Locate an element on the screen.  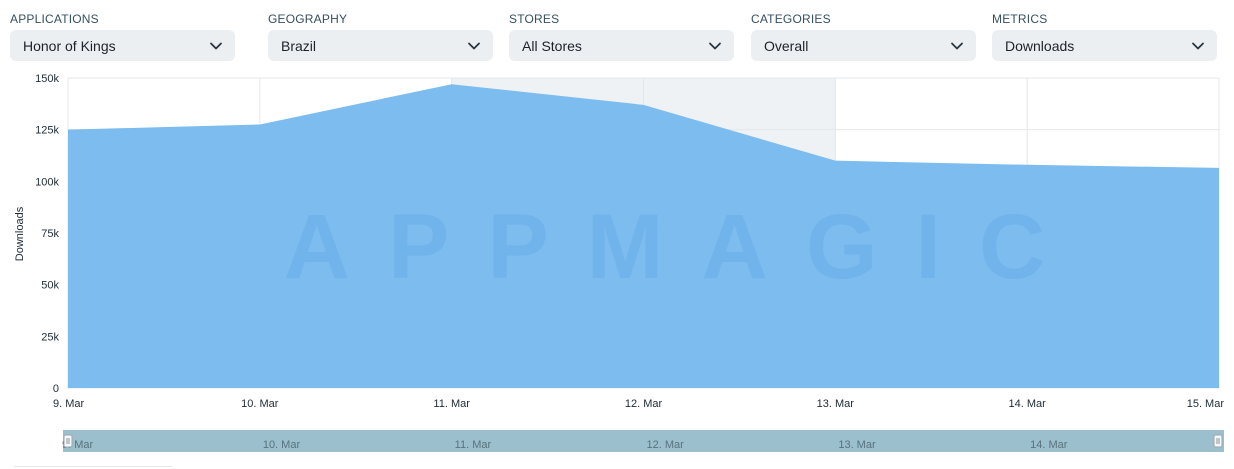
y-tick-label: 125k is located at coordinates (47, 131).